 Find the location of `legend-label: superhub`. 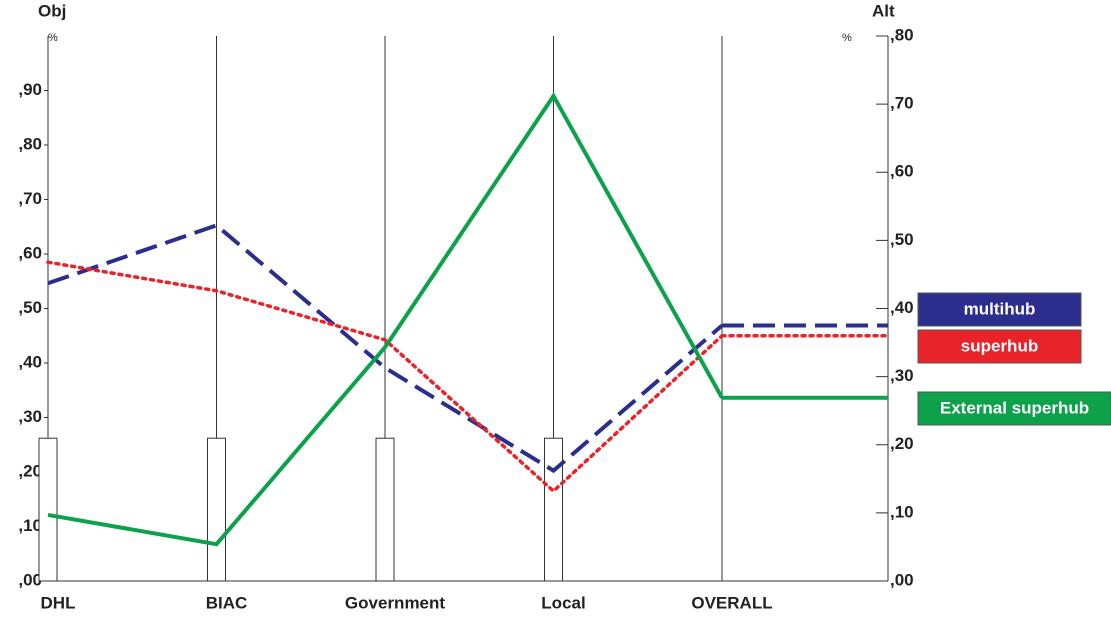

legend-label: superhub is located at coordinates (999, 345).